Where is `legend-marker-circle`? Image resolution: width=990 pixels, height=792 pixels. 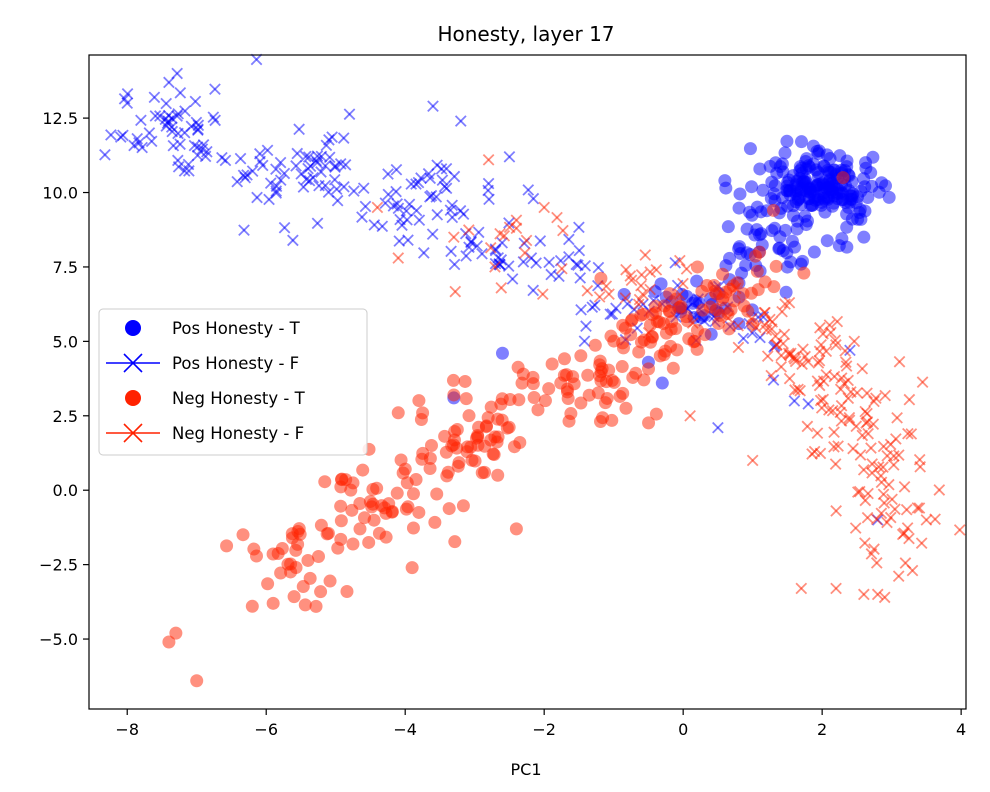 legend-marker-circle is located at coordinates (133, 398).